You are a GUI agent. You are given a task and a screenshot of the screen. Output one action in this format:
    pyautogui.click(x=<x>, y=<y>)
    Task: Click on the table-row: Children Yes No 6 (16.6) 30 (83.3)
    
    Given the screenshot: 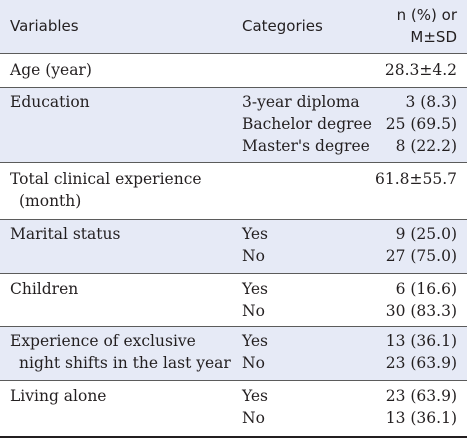 What is the action you would take?
    pyautogui.click(x=233, y=300)
    